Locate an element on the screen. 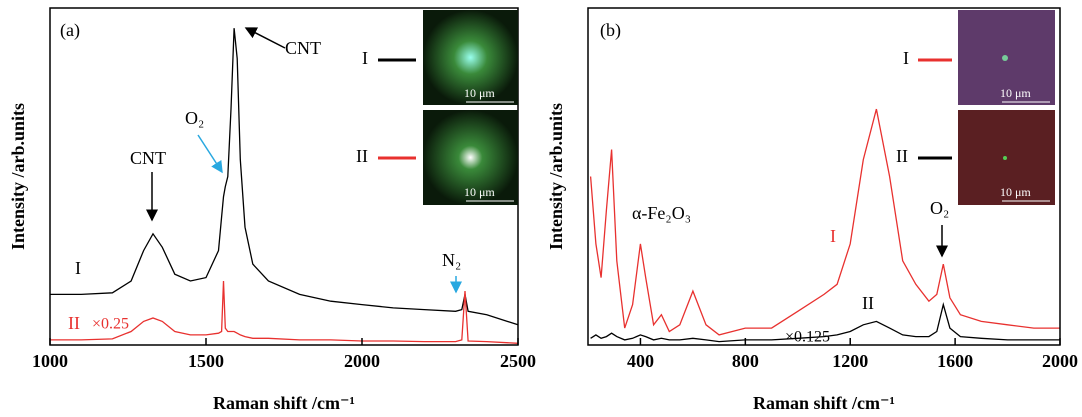  annotation: α-Fe₂O₃ is located at coordinates (661, 213).